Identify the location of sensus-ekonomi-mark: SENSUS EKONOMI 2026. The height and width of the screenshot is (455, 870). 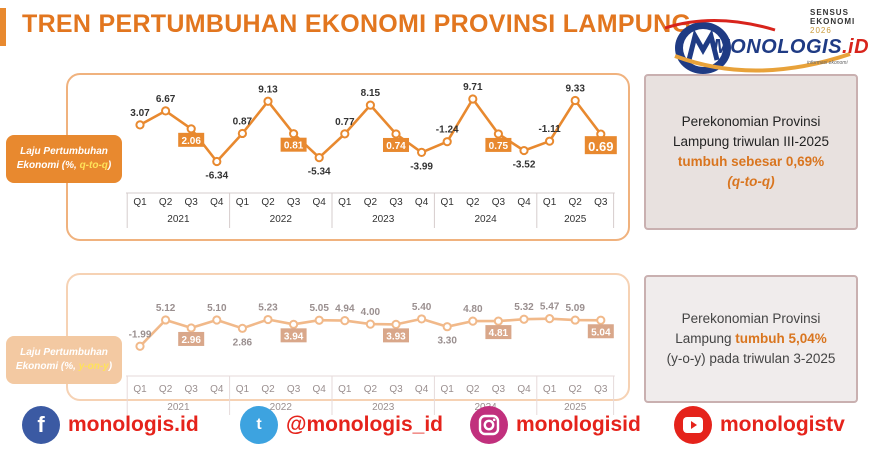
(833, 21).